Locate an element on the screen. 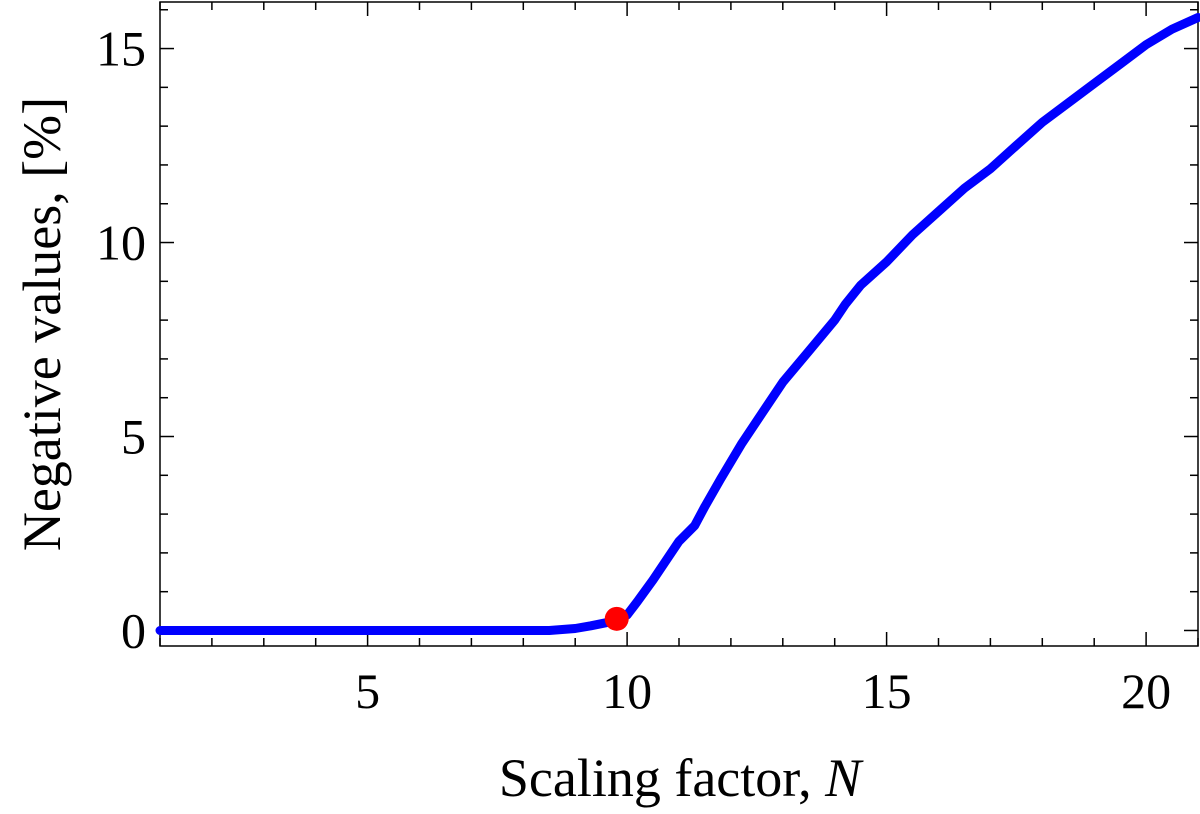  y-tick-labels: 0 5 10 15 is located at coordinates (121, 340).